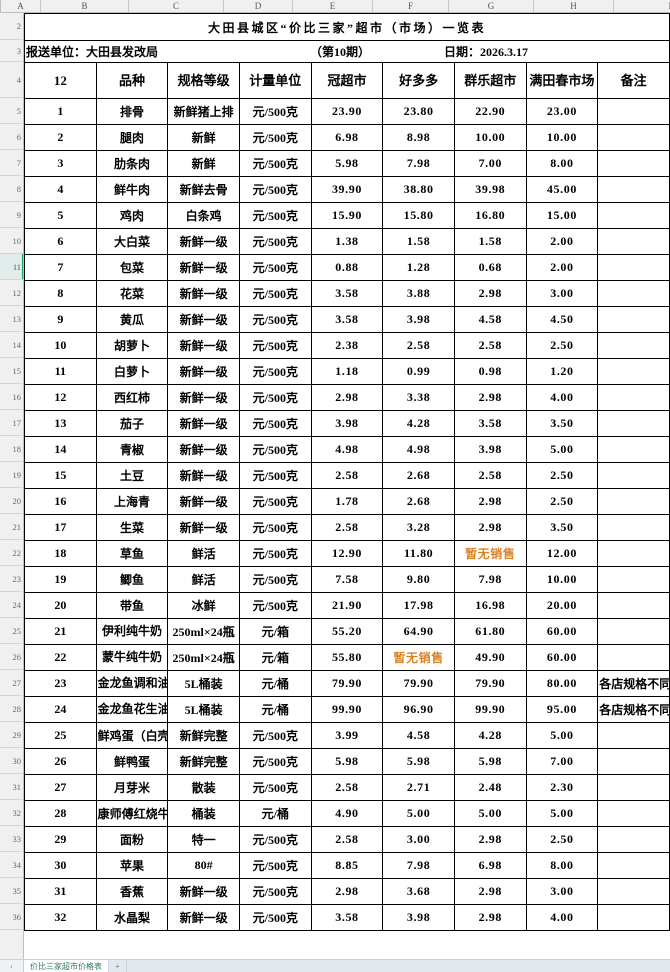 This screenshot has width=670, height=972. What do you see at coordinates (132, 423) in the screenshot?
I see `product-name-cell: 茄子` at bounding box center [132, 423].